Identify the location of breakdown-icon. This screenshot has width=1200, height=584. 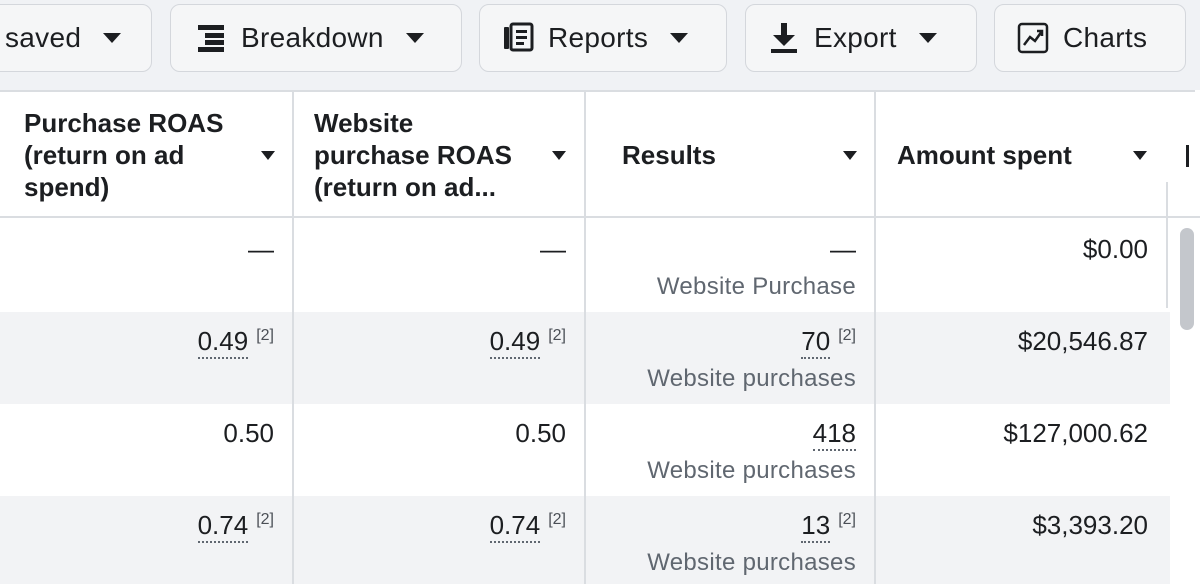
(211, 38).